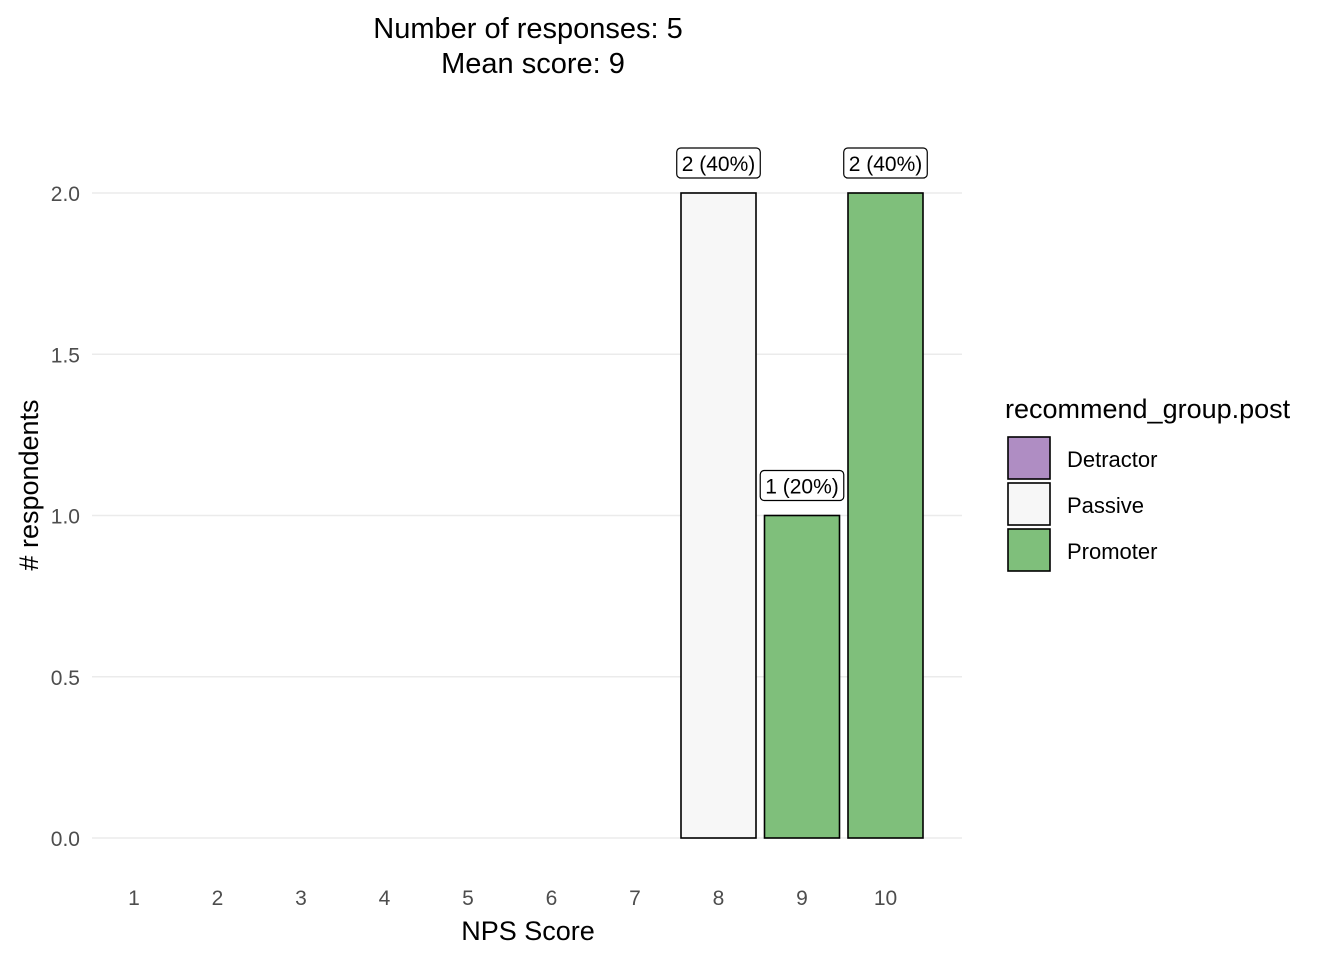 This screenshot has height=960, width=1344. I want to click on chart-title-line-1: Number of responses: 5, so click(527, 29).